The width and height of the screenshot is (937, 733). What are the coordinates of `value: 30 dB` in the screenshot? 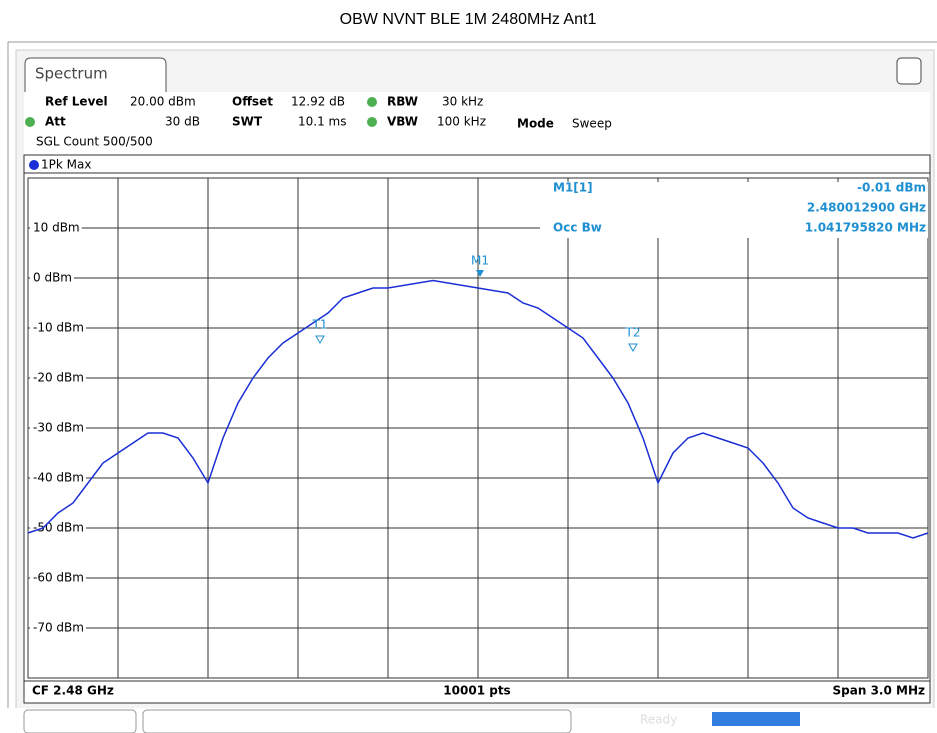 It's located at (182, 122).